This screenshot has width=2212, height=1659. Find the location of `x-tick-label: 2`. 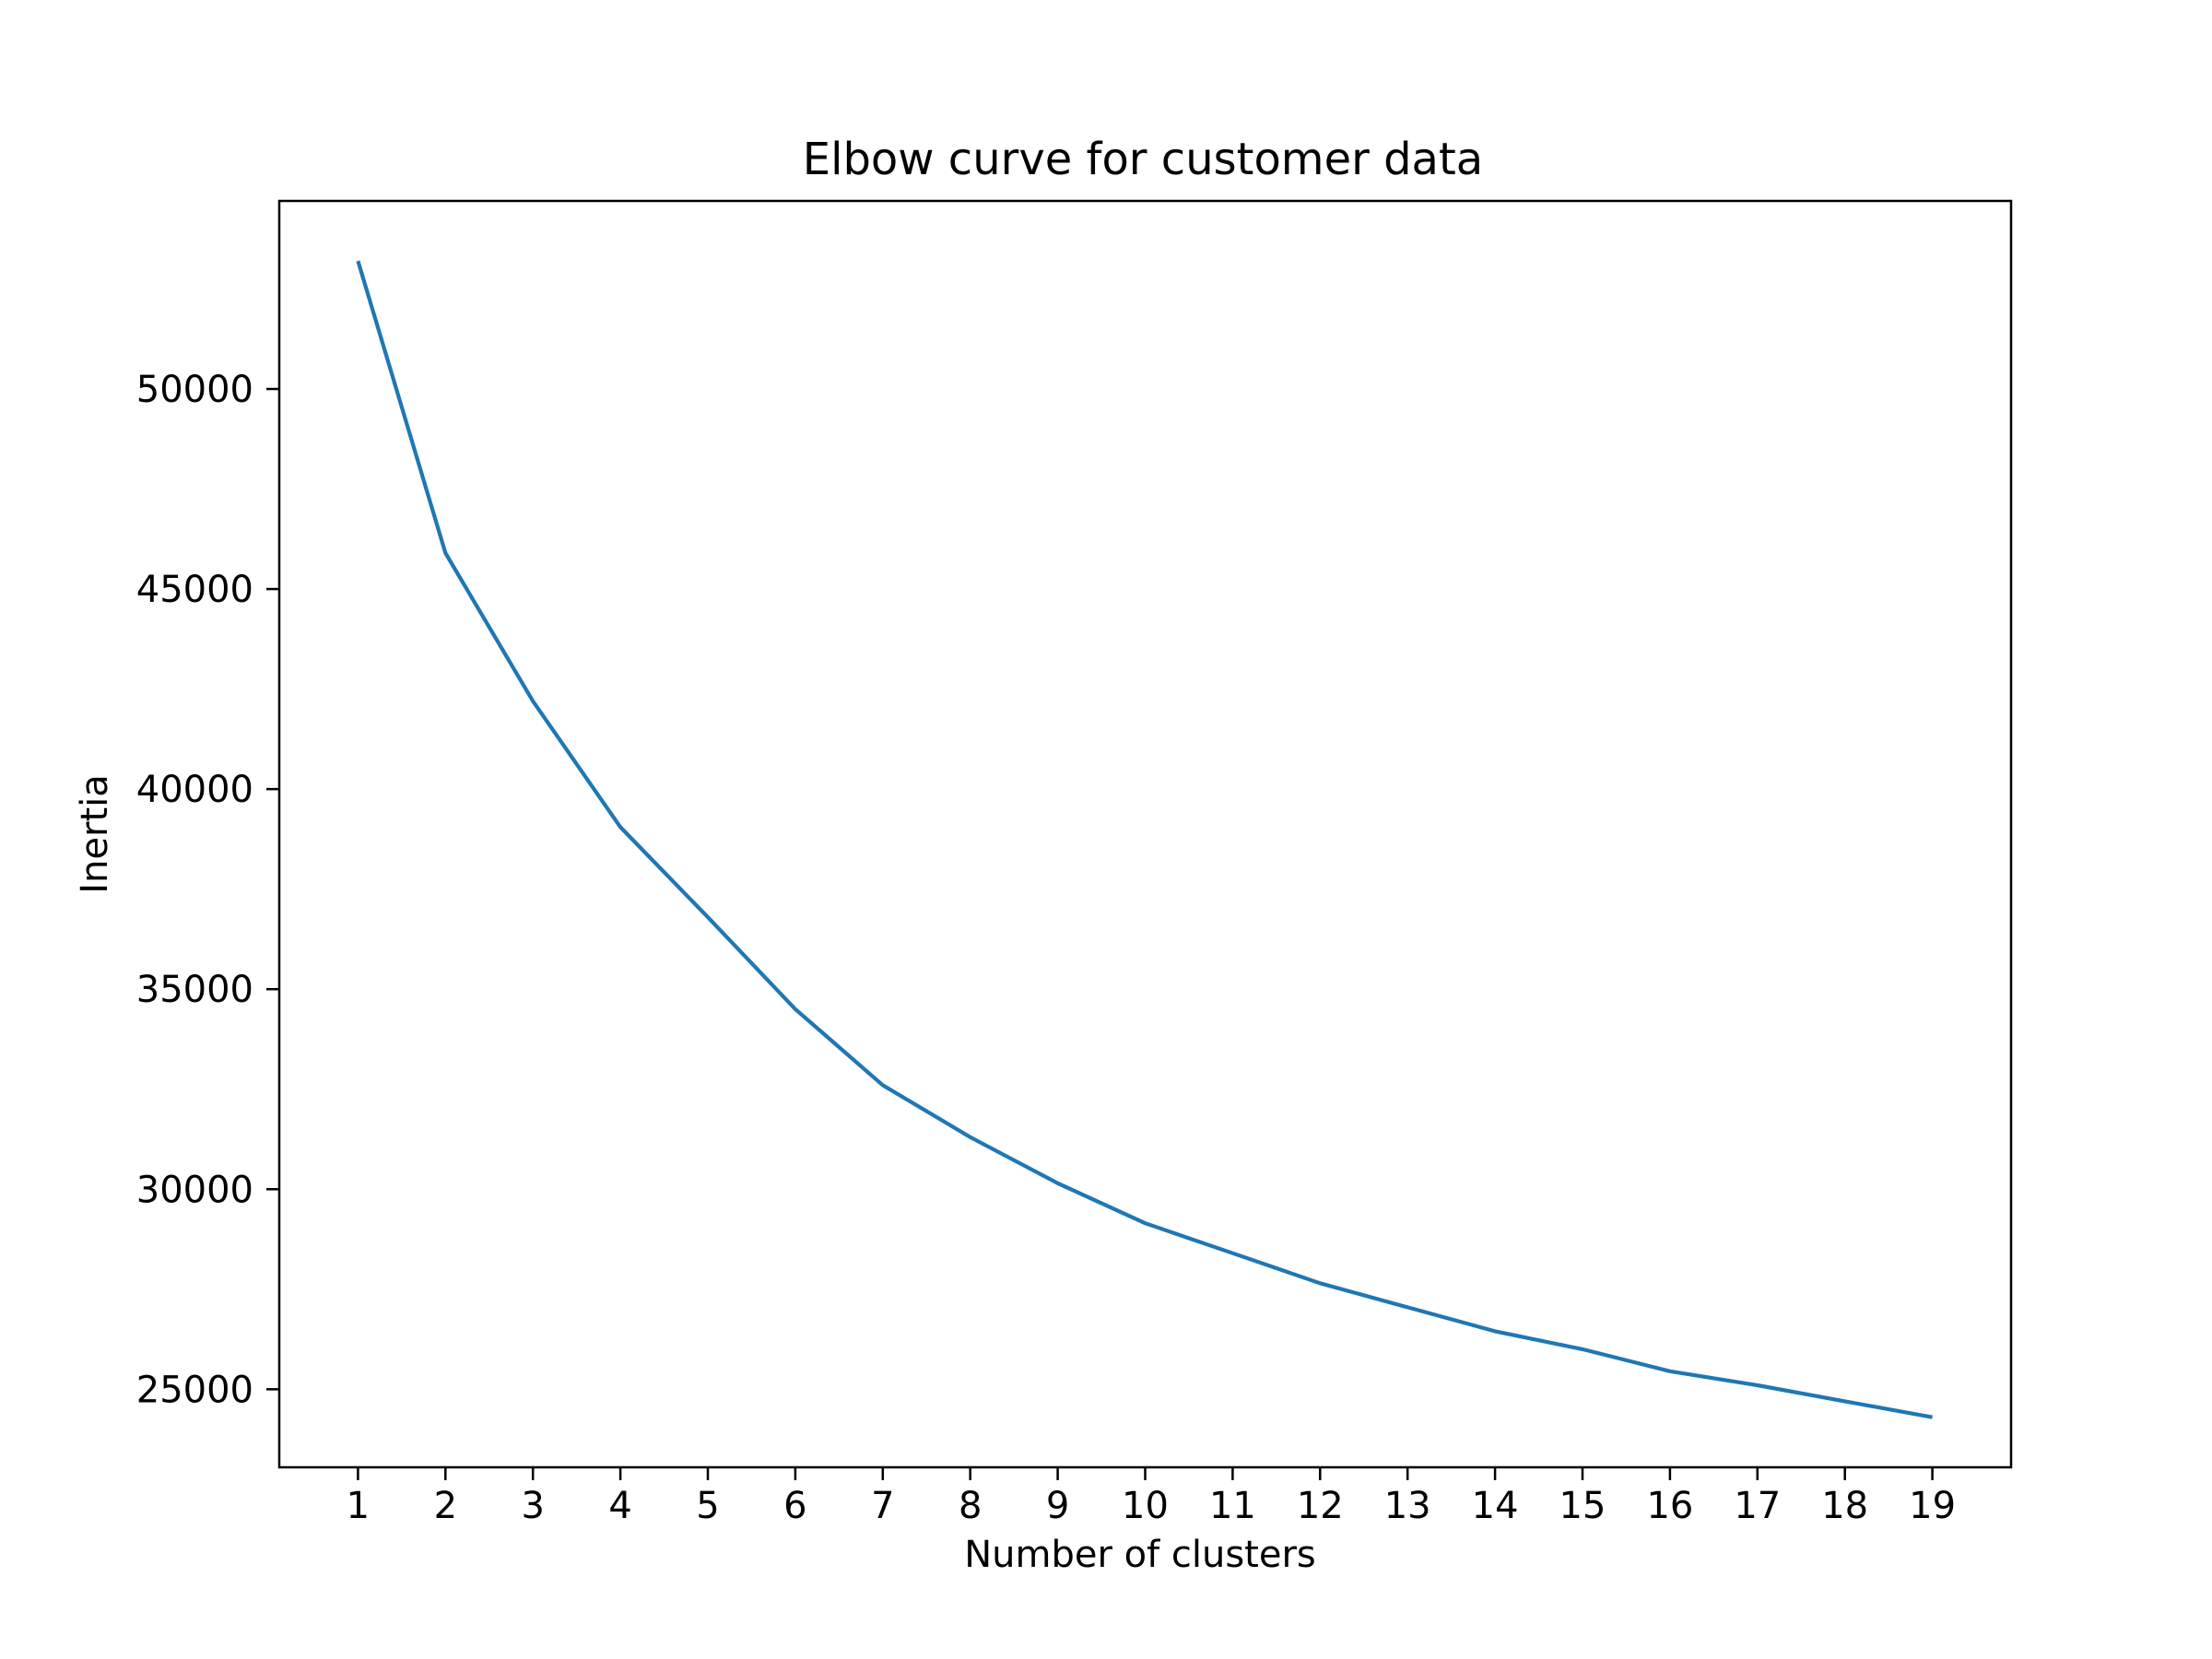

x-tick-label: 2 is located at coordinates (445, 1506).